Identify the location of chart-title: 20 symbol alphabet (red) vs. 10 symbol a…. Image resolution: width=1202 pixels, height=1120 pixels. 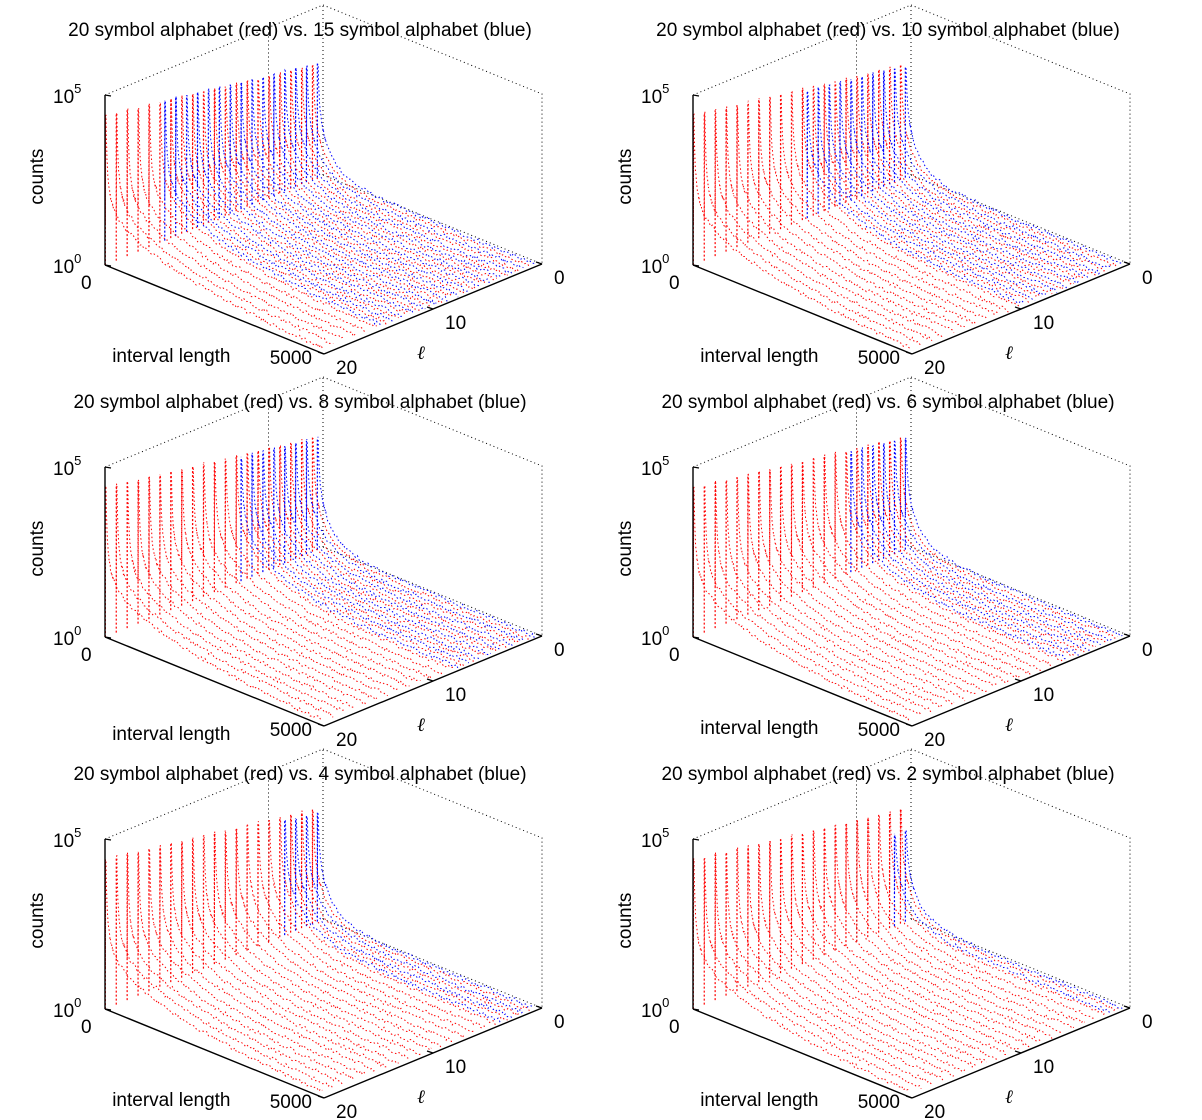
(888, 30).